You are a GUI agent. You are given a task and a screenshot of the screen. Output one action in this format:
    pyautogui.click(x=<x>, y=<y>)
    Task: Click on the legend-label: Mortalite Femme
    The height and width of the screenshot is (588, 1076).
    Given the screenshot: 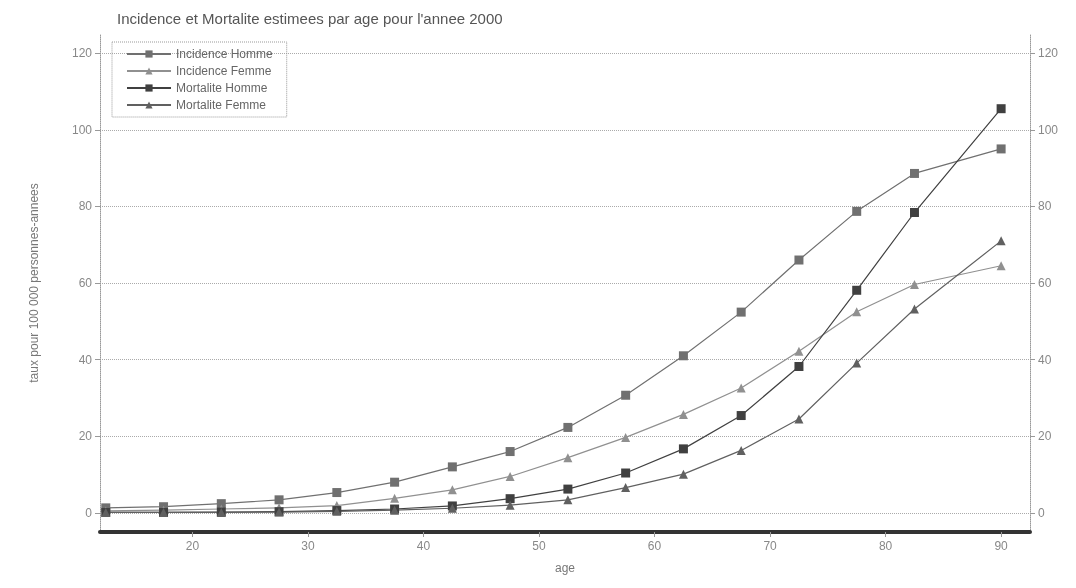 What is the action you would take?
    pyautogui.click(x=221, y=105)
    